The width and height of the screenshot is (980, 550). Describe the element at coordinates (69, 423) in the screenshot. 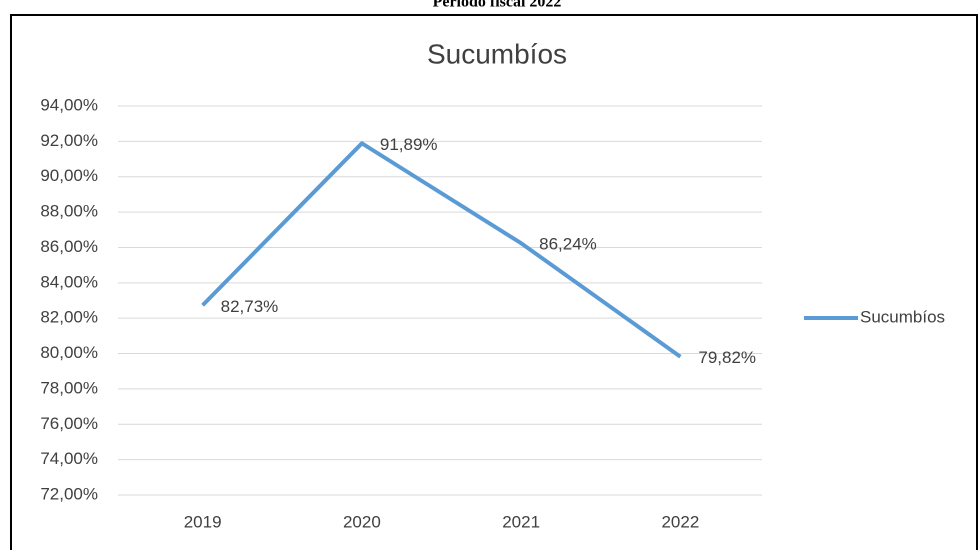

I see `y-tick-label: 76,00%` at that location.